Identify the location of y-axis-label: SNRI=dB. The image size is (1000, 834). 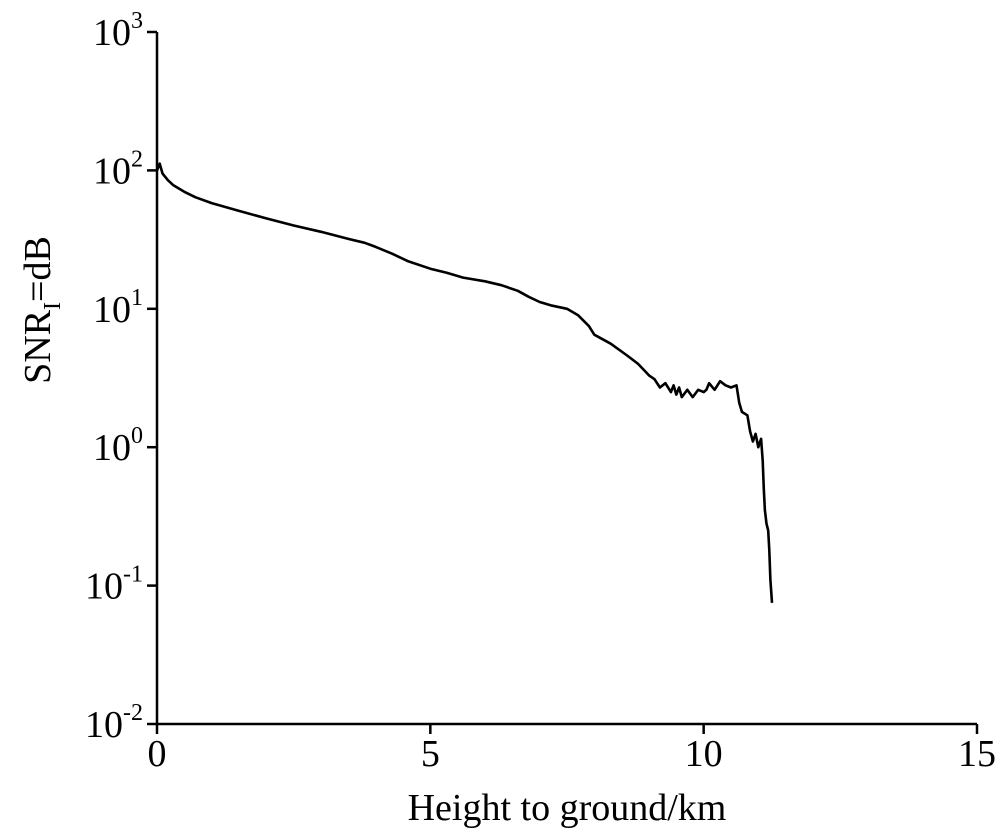
(41, 310).